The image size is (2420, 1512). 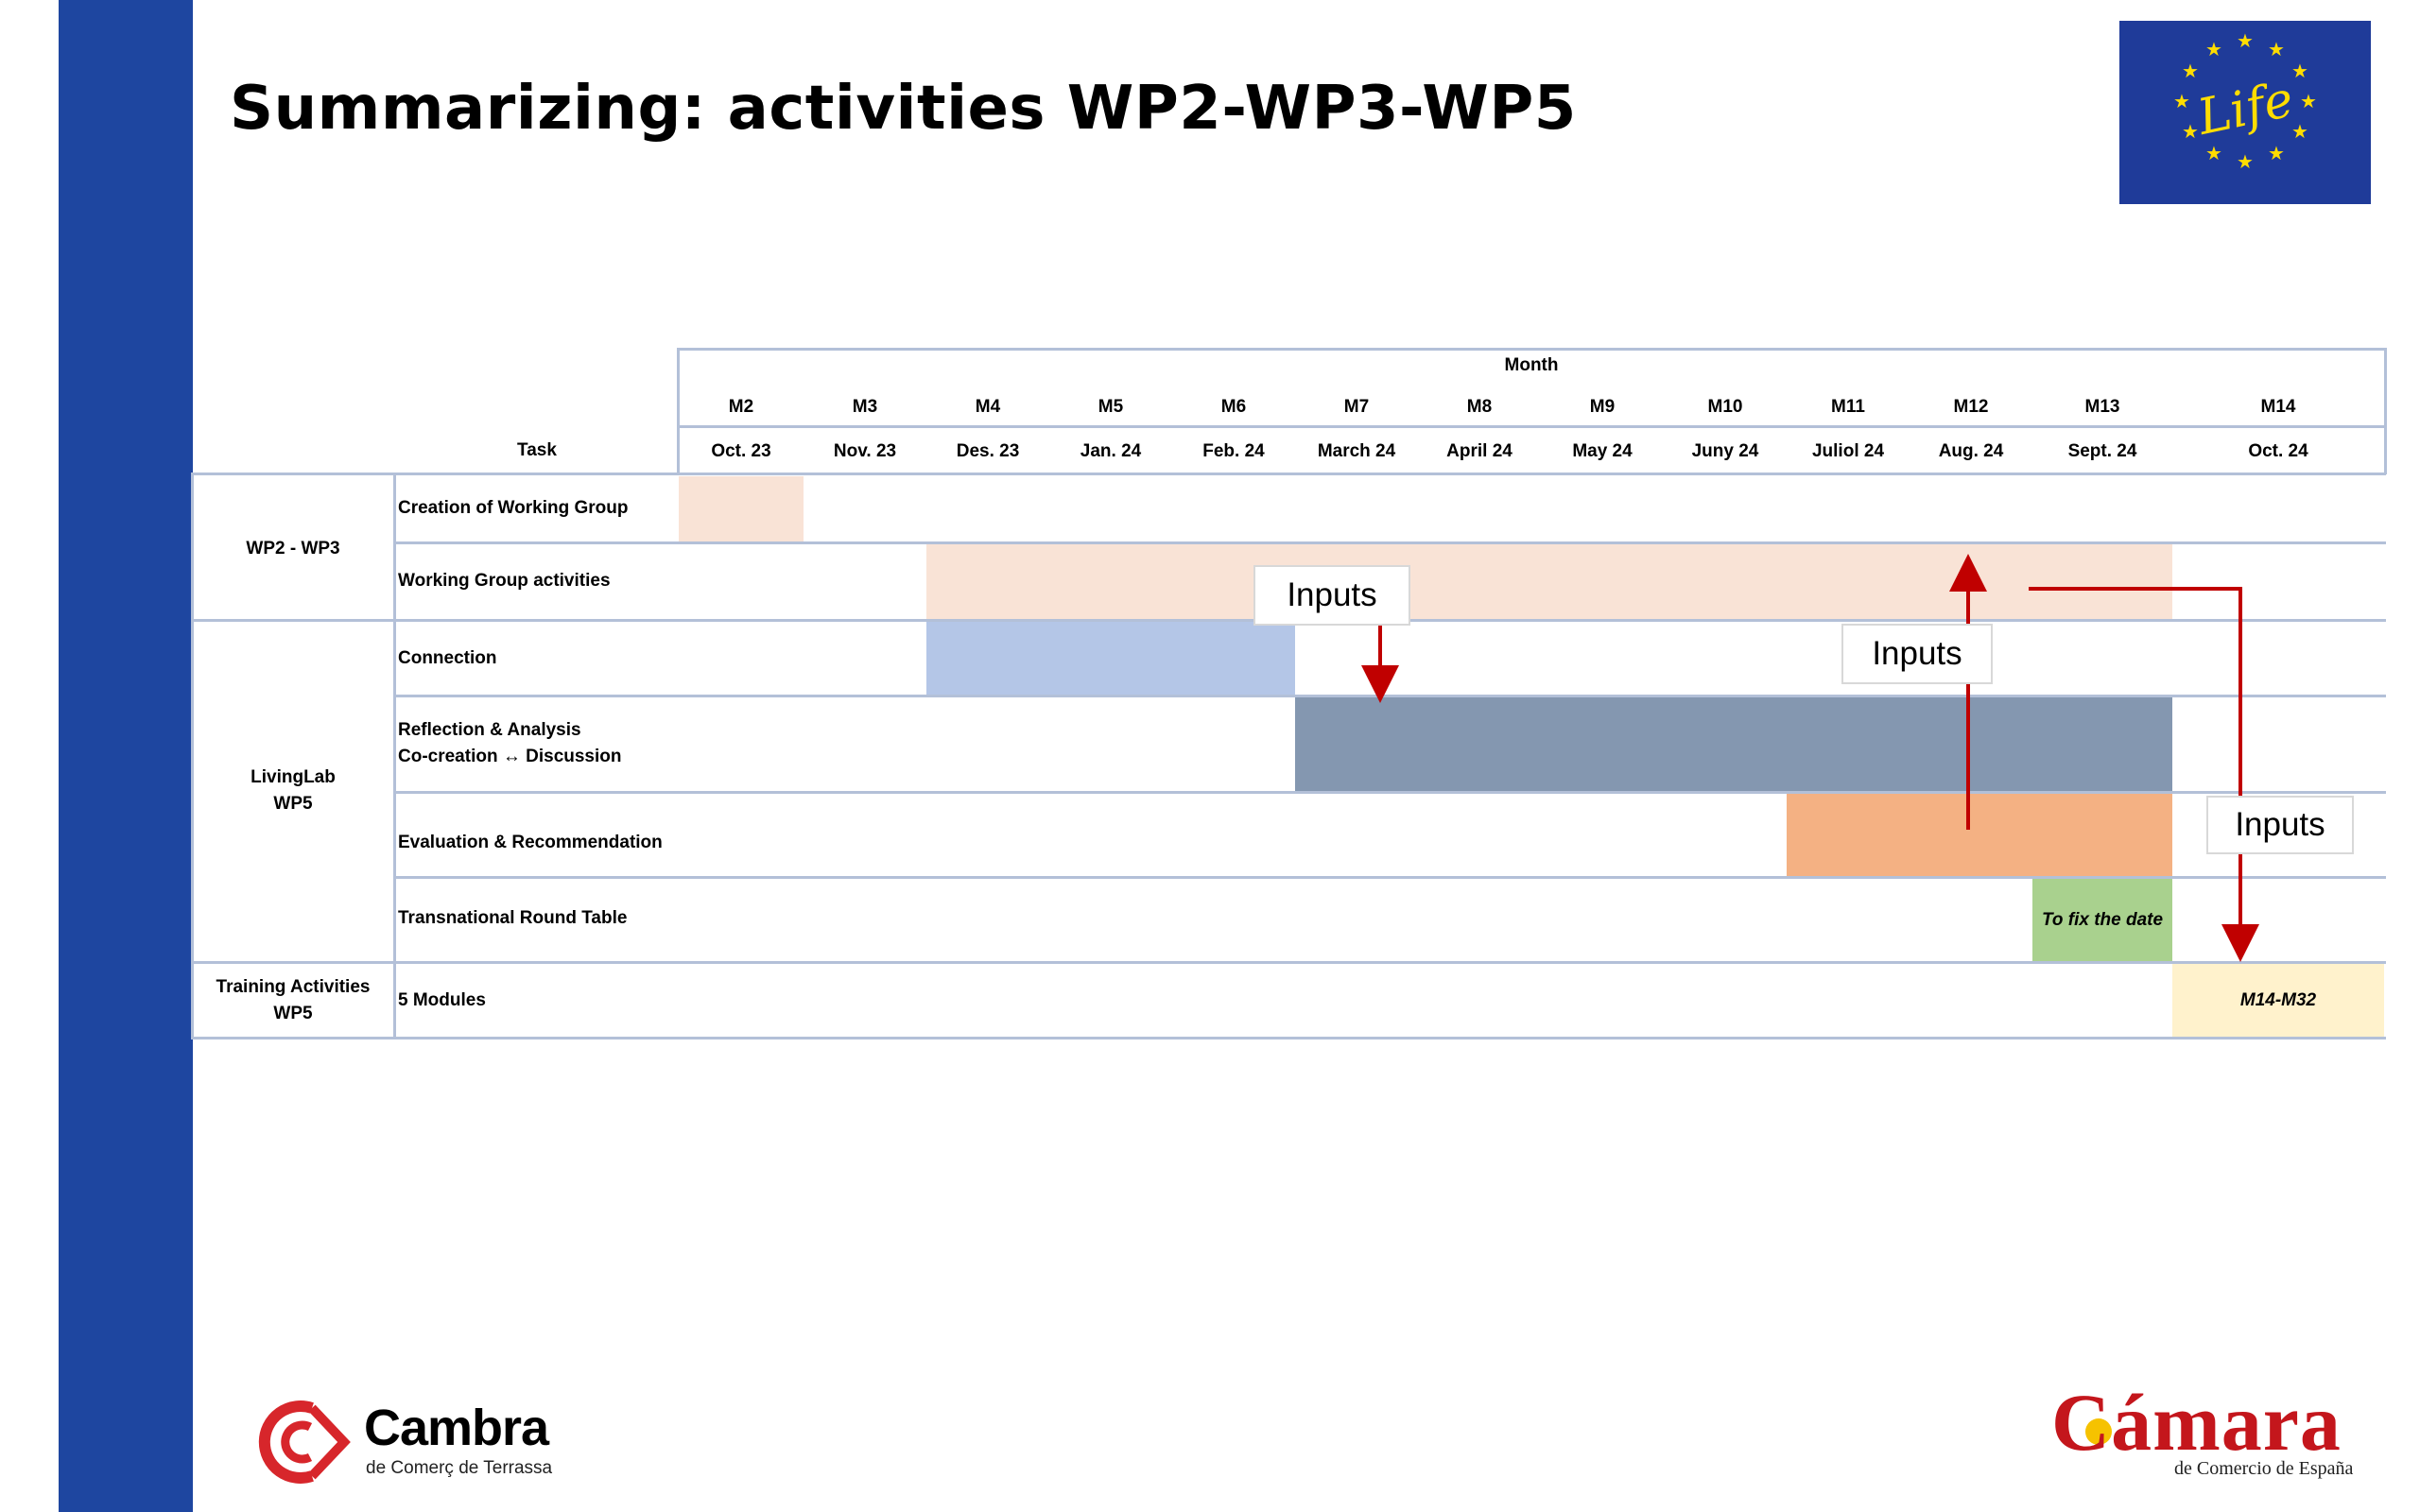 I want to click on camara-logo-subtitle: de Comercio de España, so click(x=2264, y=1468).